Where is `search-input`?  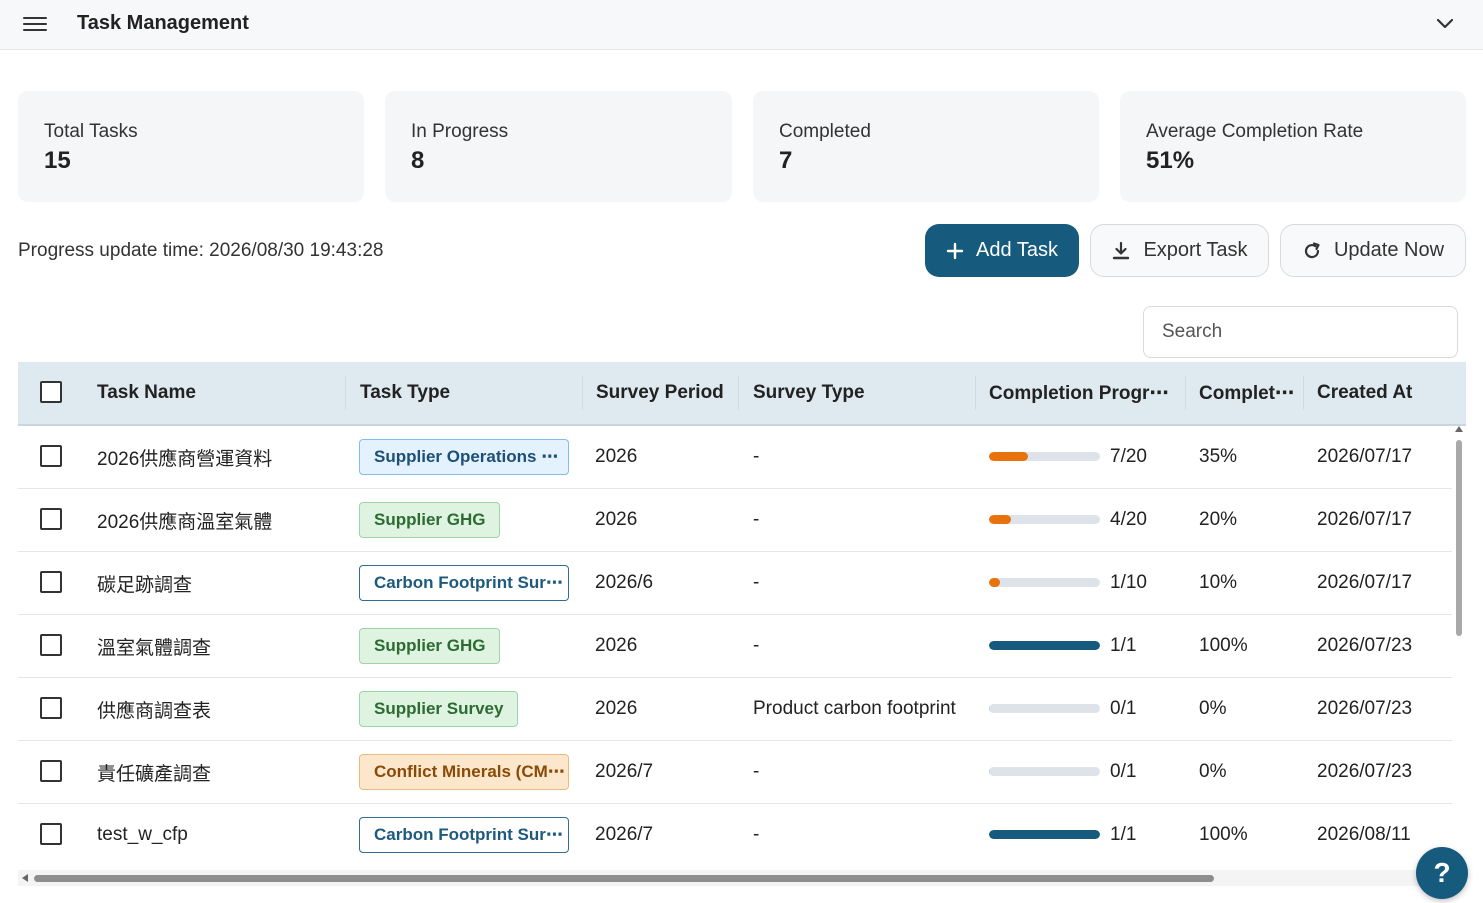 search-input is located at coordinates (1300, 332).